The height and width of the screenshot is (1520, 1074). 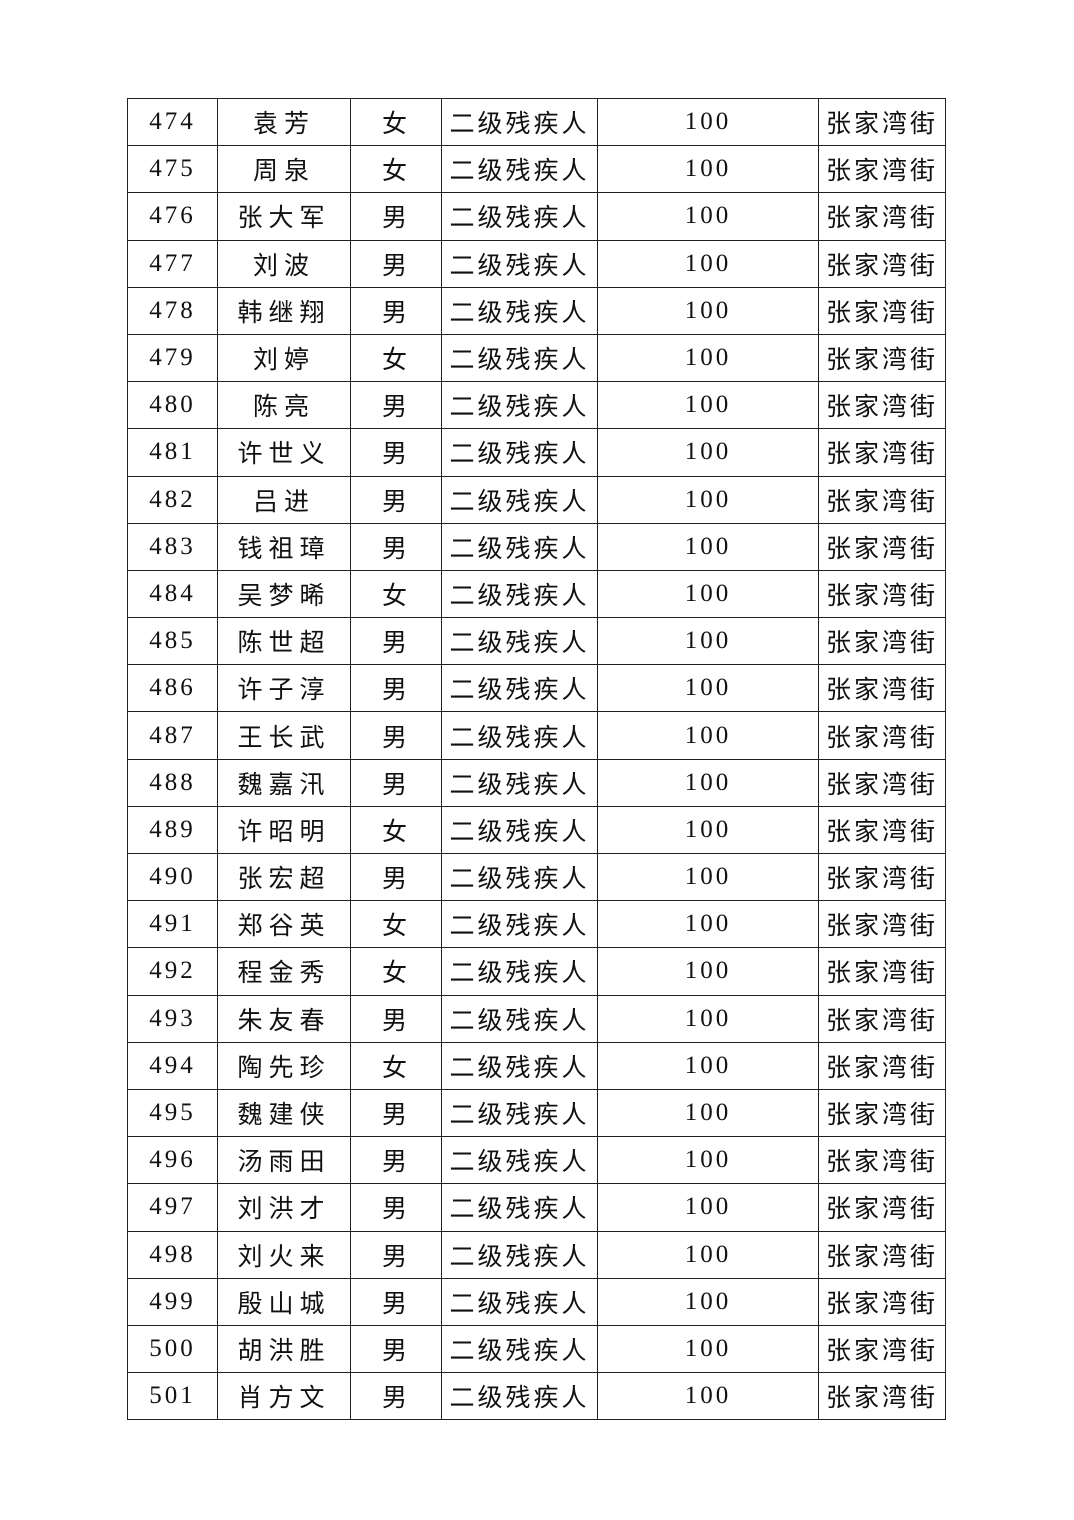 I want to click on person-name-cell: 周泉, so click(x=284, y=169).